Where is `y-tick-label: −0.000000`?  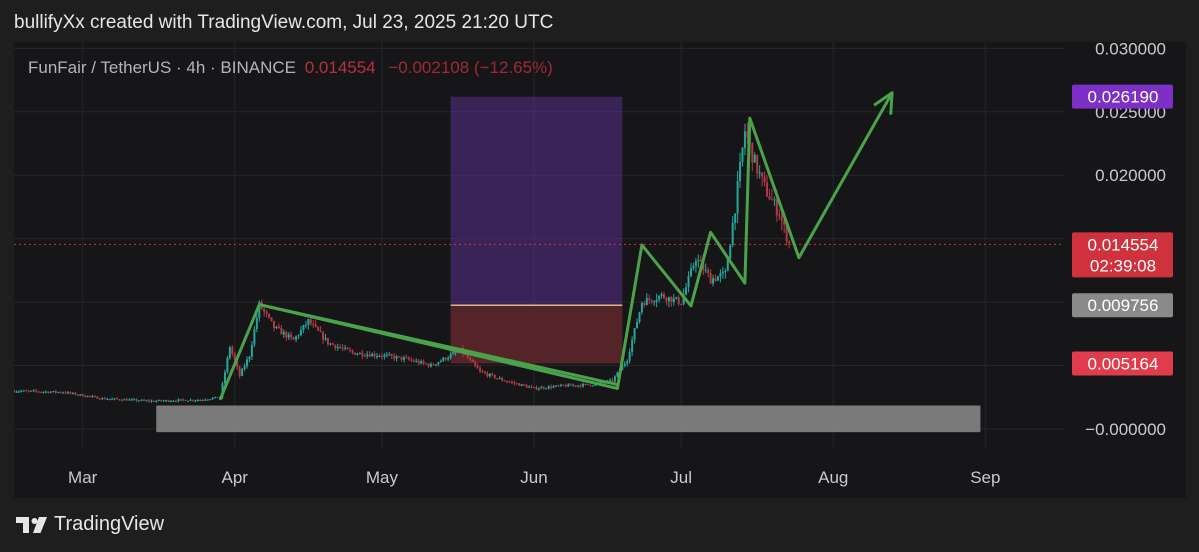 y-tick-label: −0.000000 is located at coordinates (1125, 429).